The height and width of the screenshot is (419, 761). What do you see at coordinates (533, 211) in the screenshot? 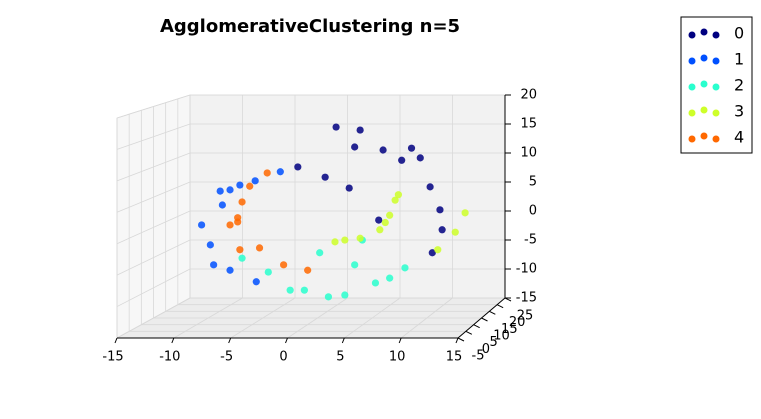
I see `z-tick-label: 0` at bounding box center [533, 211].